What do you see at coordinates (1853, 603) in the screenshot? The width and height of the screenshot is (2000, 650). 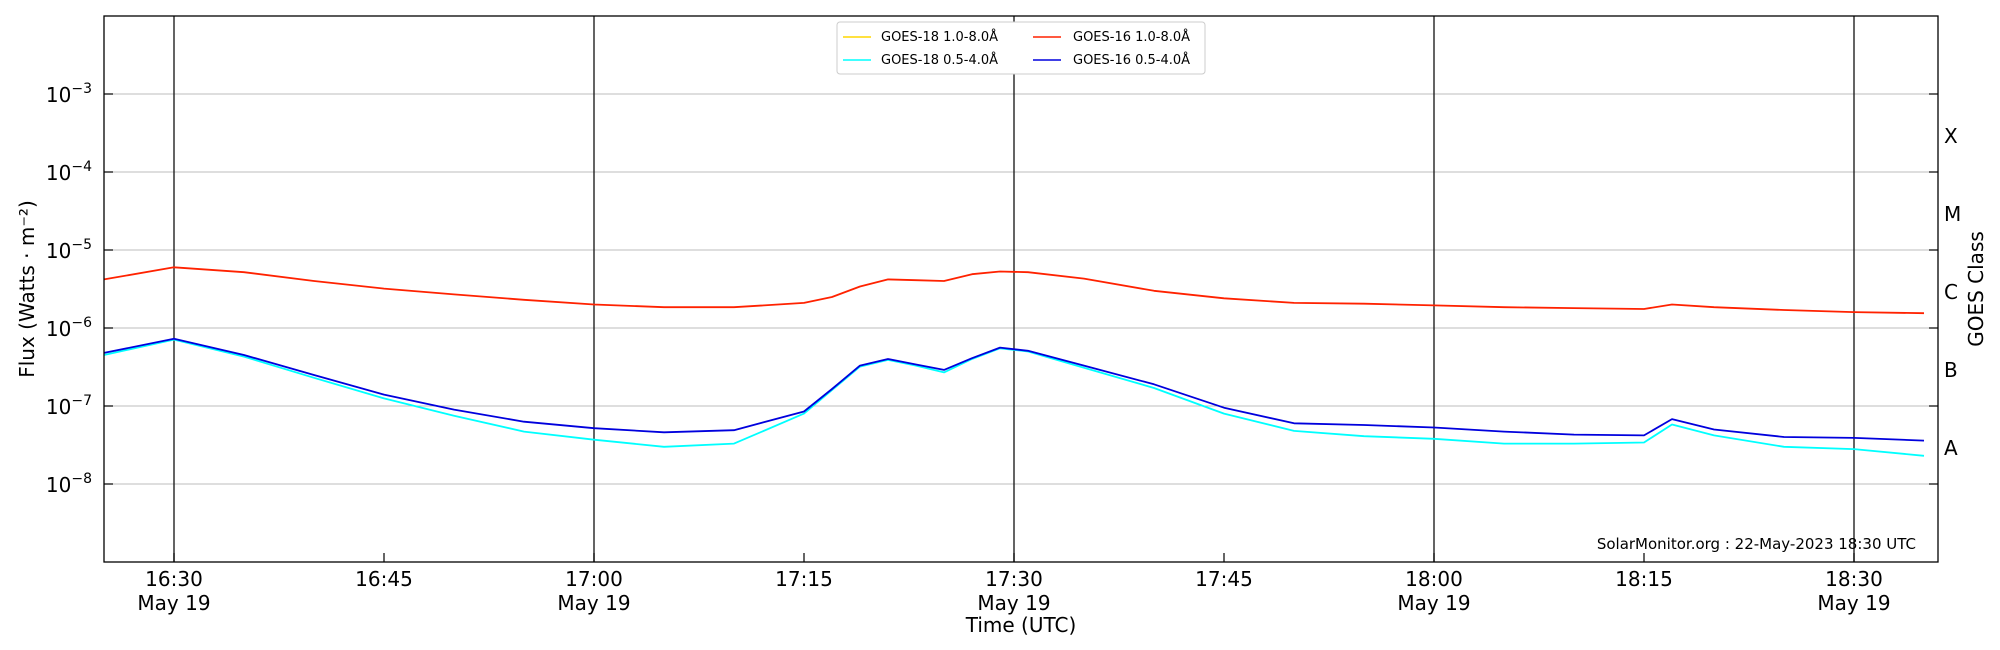 I see `x-tick-date-8: May 19` at bounding box center [1853, 603].